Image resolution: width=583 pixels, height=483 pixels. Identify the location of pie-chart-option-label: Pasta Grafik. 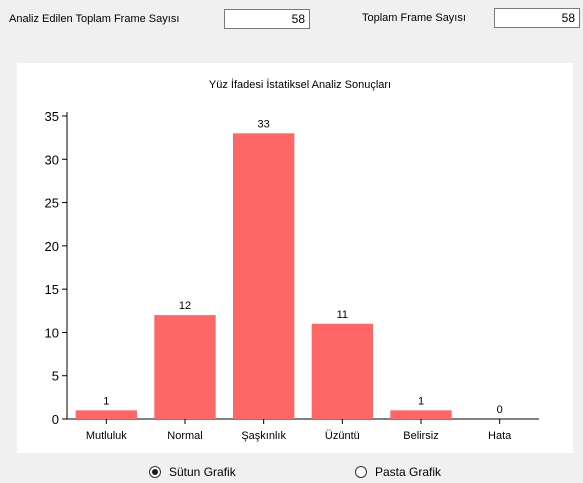
(408, 472).